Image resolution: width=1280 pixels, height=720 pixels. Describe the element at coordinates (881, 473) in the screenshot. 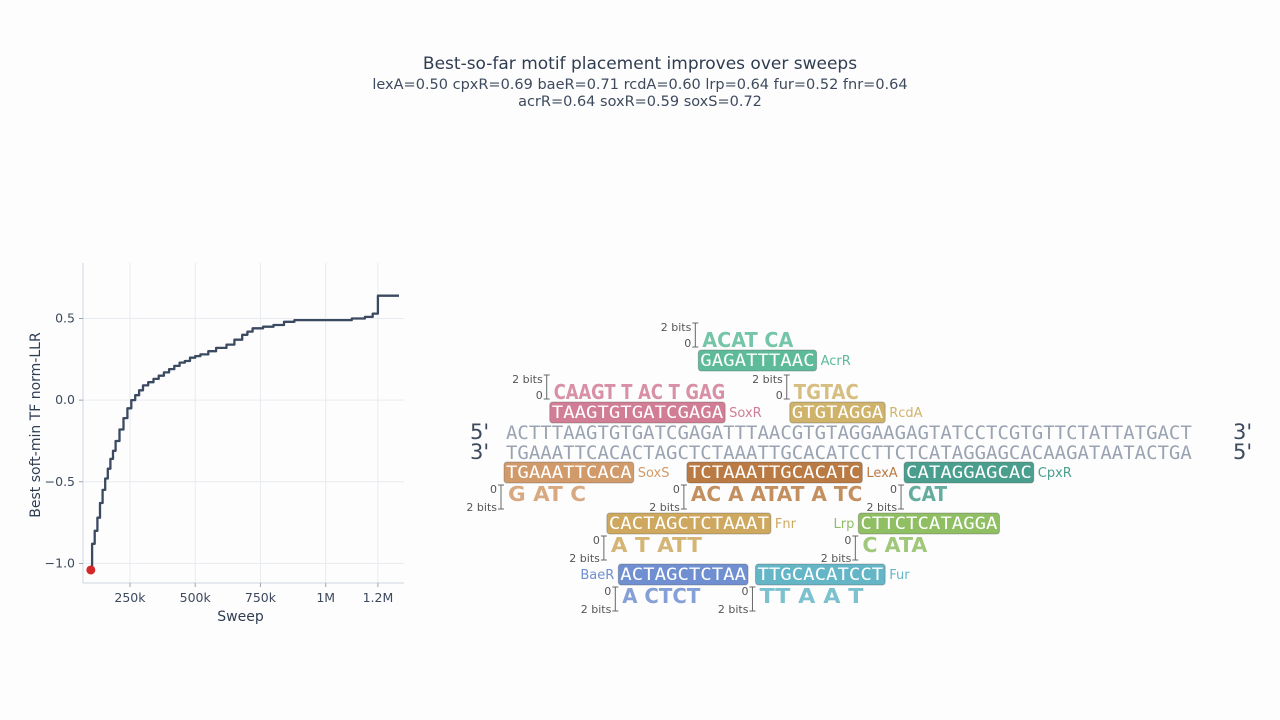

I see `motif-name-label: LexA` at that location.